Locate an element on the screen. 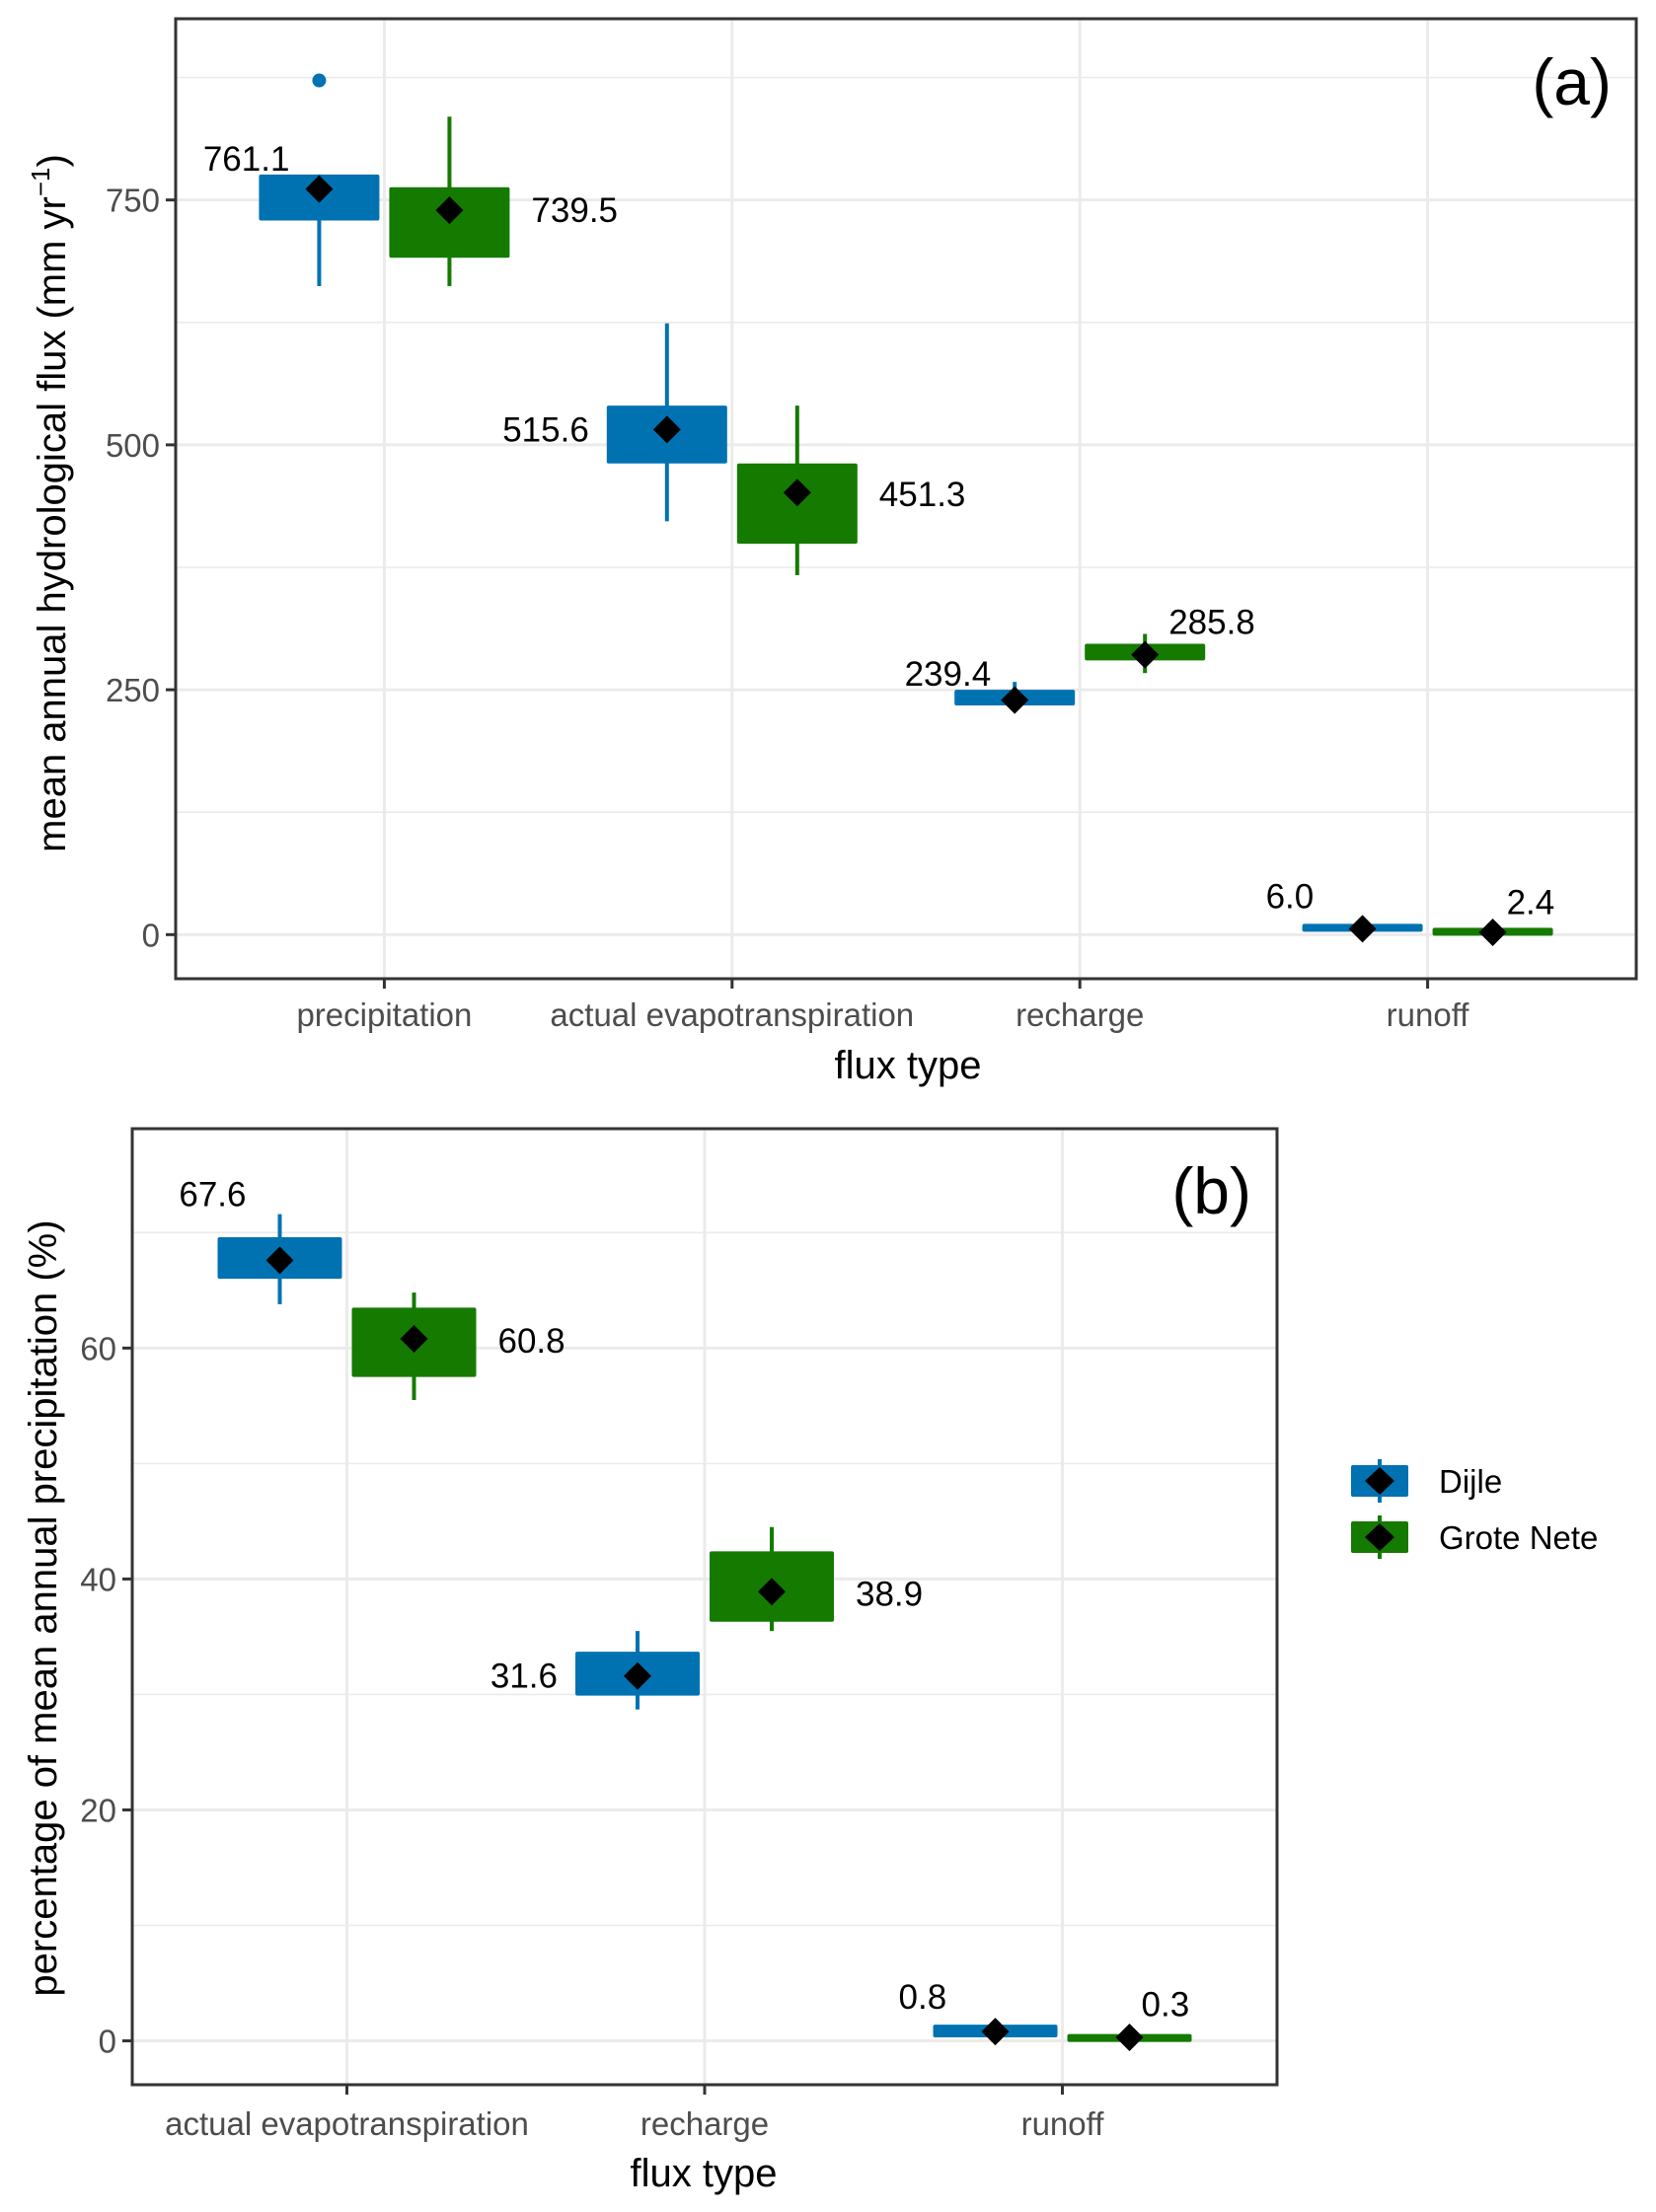 The width and height of the screenshot is (1656, 2212). data-label: 38.9 is located at coordinates (889, 1594).